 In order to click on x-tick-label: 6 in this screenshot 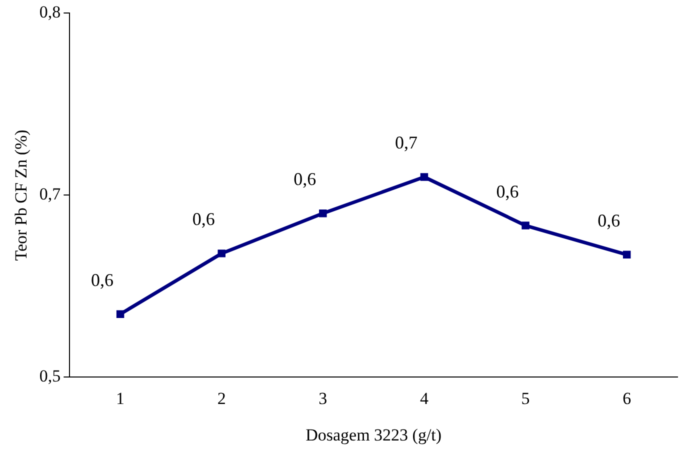, I will do `click(627, 398)`.